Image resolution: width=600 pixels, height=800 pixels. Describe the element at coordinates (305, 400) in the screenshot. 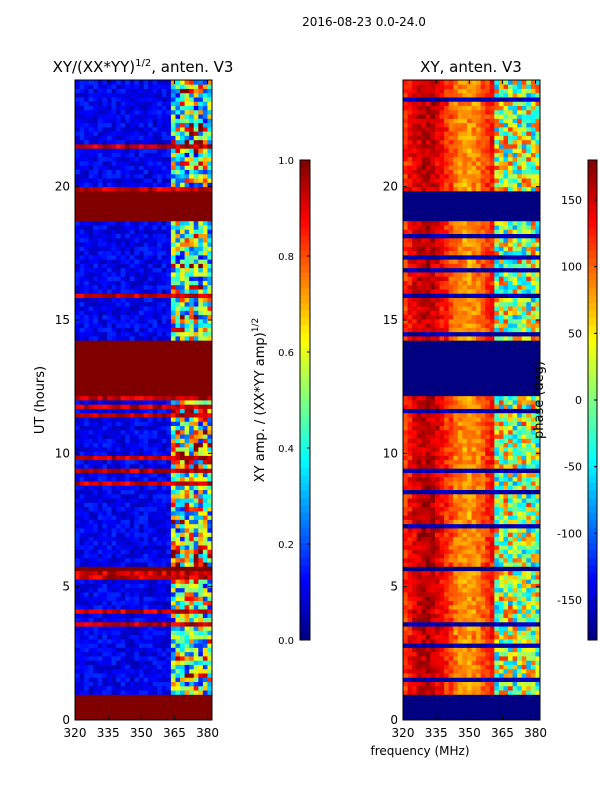

I see `amplitude-colorbar-gradient` at that location.